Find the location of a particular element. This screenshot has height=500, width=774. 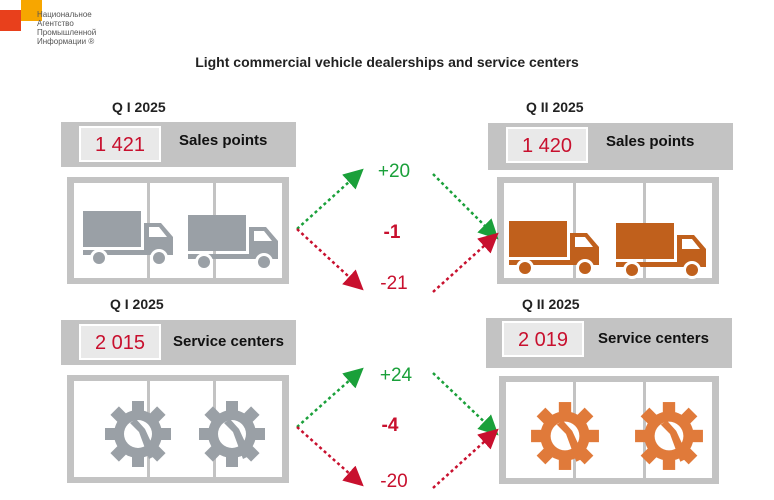

logo-line-1: Национальное is located at coordinates (64, 14).